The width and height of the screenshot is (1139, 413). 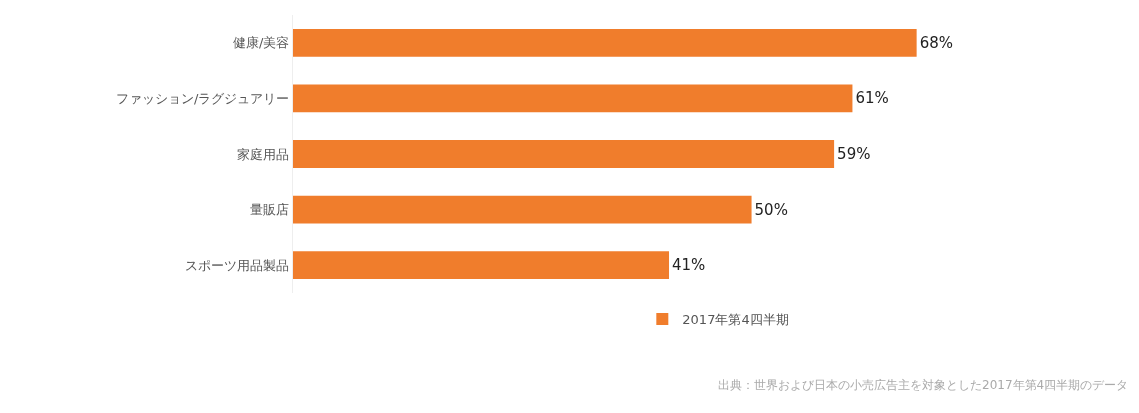 I want to click on data-label: 61%, so click(x=872, y=98).